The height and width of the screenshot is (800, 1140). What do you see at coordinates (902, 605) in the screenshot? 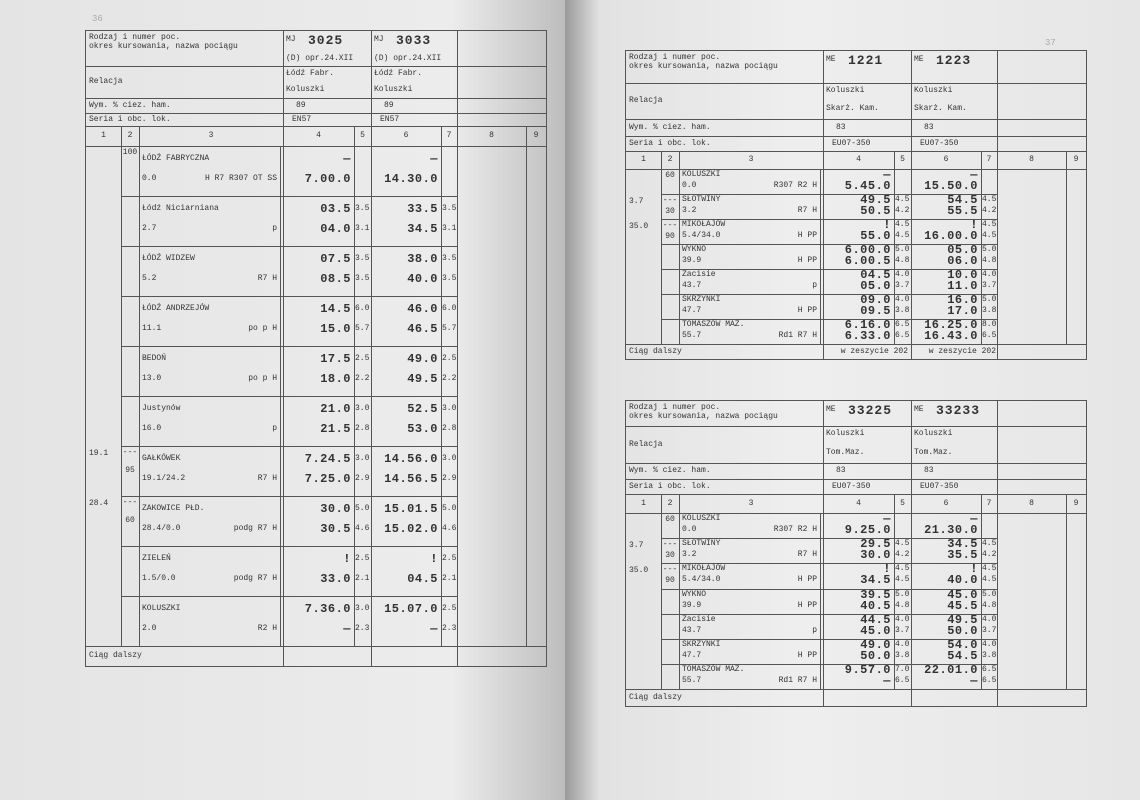
I see `running-time: 4.8` at bounding box center [902, 605].